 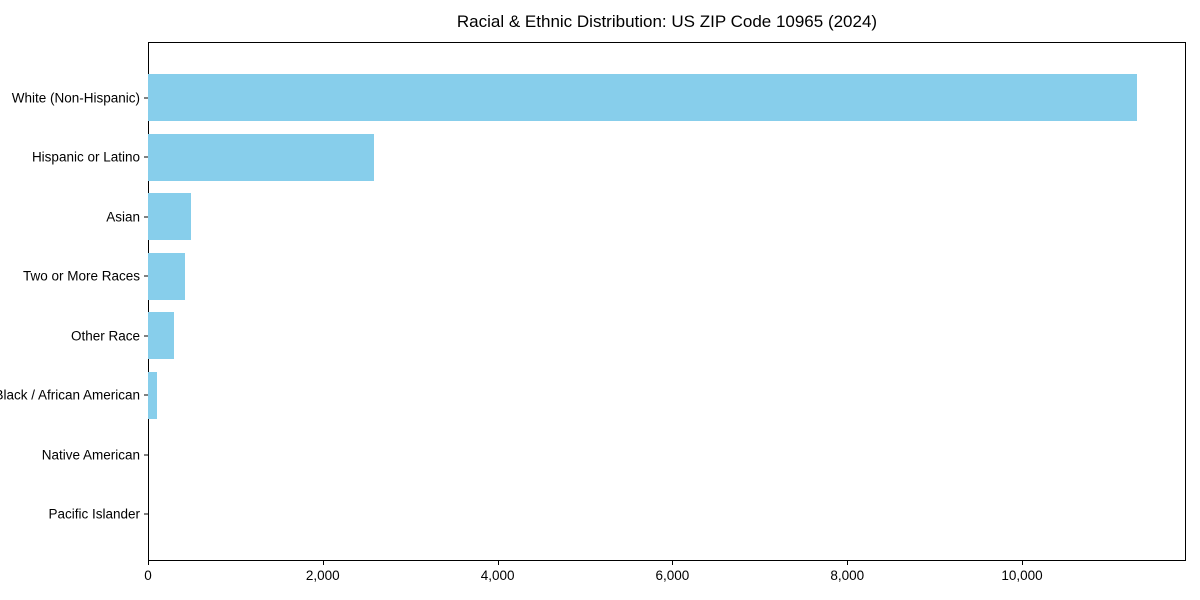 What do you see at coordinates (81, 276) in the screenshot?
I see `y-tick-label: Two or More Races` at bounding box center [81, 276].